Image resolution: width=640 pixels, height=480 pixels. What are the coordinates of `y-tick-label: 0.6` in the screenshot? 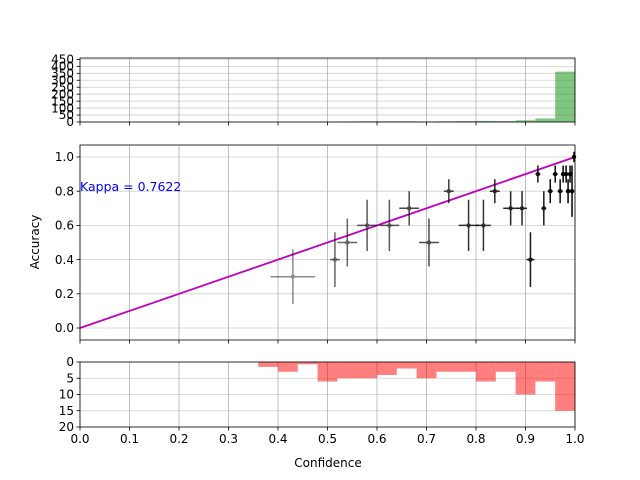 It's located at (64, 226).